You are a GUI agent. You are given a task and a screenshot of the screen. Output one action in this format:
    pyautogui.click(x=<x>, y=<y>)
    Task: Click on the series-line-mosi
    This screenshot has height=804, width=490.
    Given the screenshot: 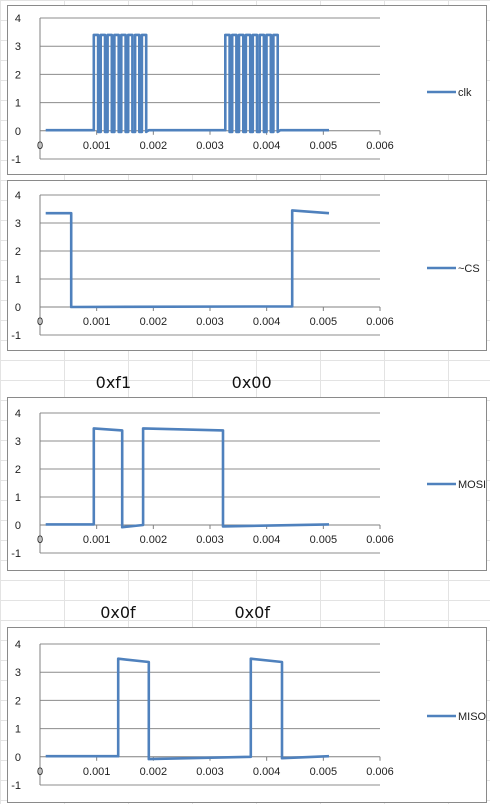 What is the action you would take?
    pyautogui.click(x=187, y=478)
    